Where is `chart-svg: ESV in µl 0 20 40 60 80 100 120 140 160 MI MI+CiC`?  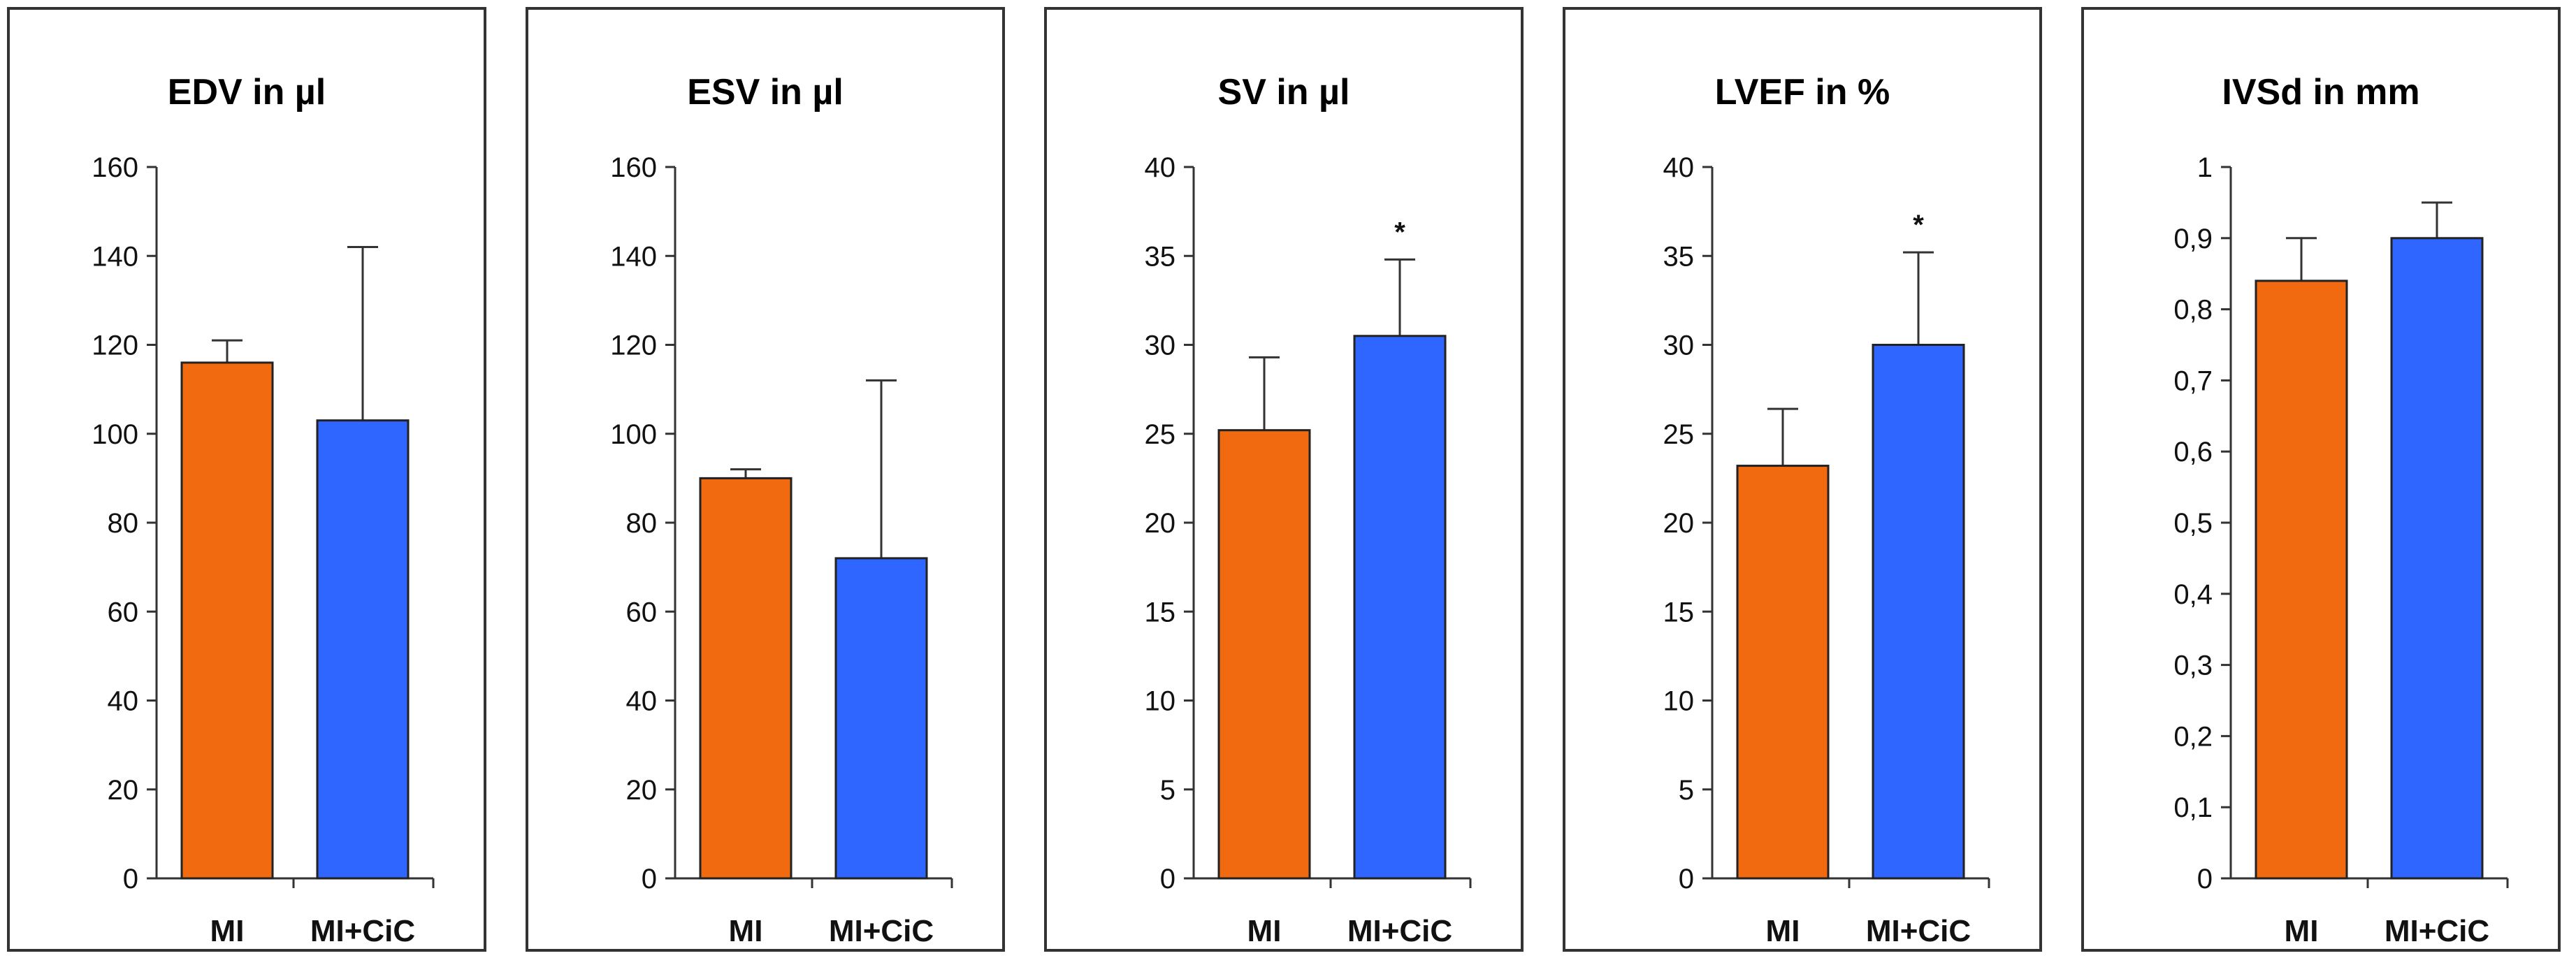 chart-svg: ESV in µl 0 20 40 60 80 100 120 140 160 MI MI+CiC is located at coordinates (781, 510).